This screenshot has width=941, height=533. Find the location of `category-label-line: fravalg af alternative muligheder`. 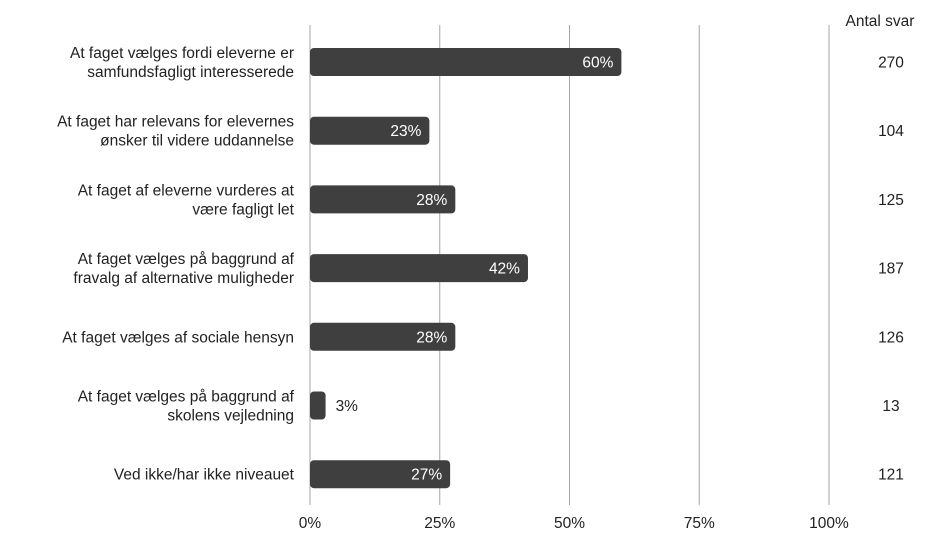

category-label-line: fravalg af alternative muligheder is located at coordinates (183, 278).